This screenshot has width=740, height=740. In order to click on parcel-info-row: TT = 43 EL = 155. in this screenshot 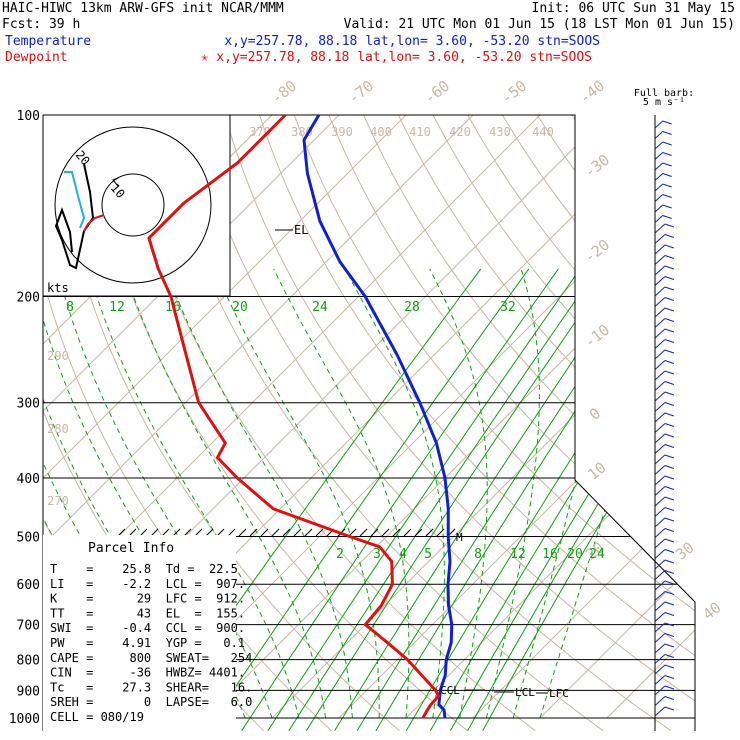, I will do `click(147, 613)`.